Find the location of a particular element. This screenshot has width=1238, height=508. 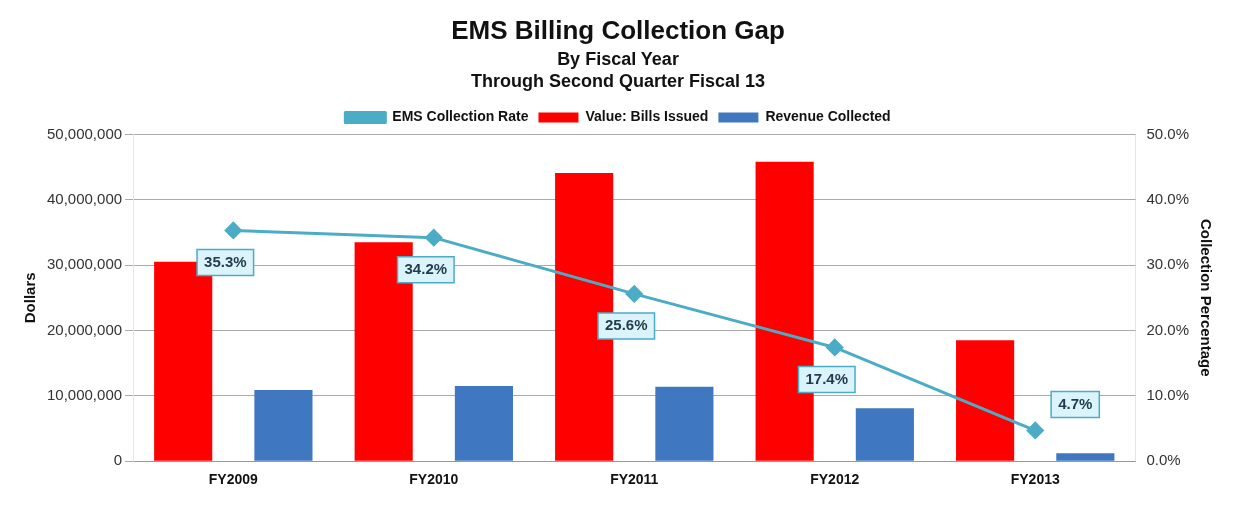

y2-axis-title: Collection Percentage is located at coordinates (1206, 298).